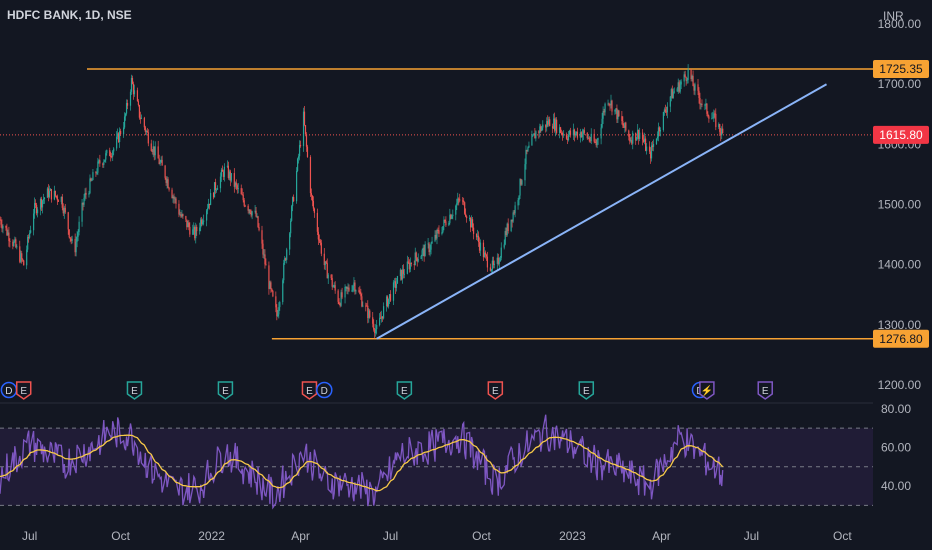  Describe the element at coordinates (386, 390) in the screenshot. I see `event-markers: DEEEEDEEED⚡E` at that location.